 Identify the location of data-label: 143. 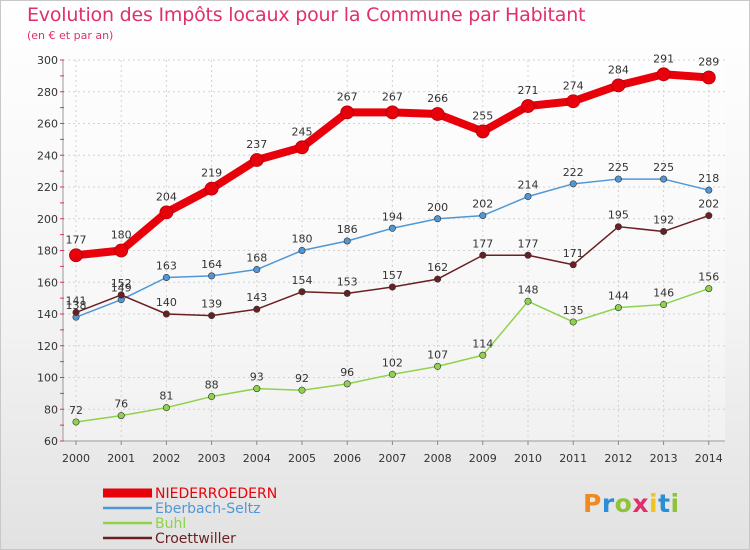
(256, 297).